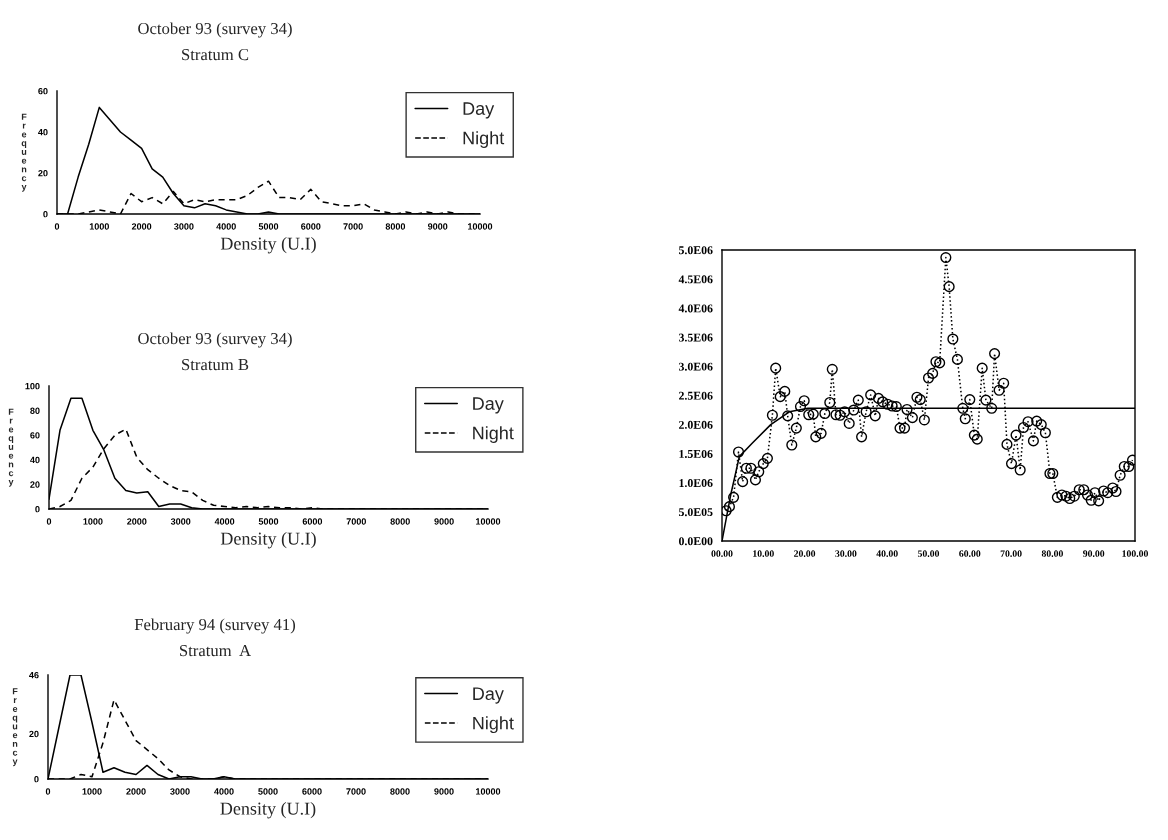  Describe the element at coordinates (35, 410) in the screenshot. I see `y-tick-label: 80` at that location.